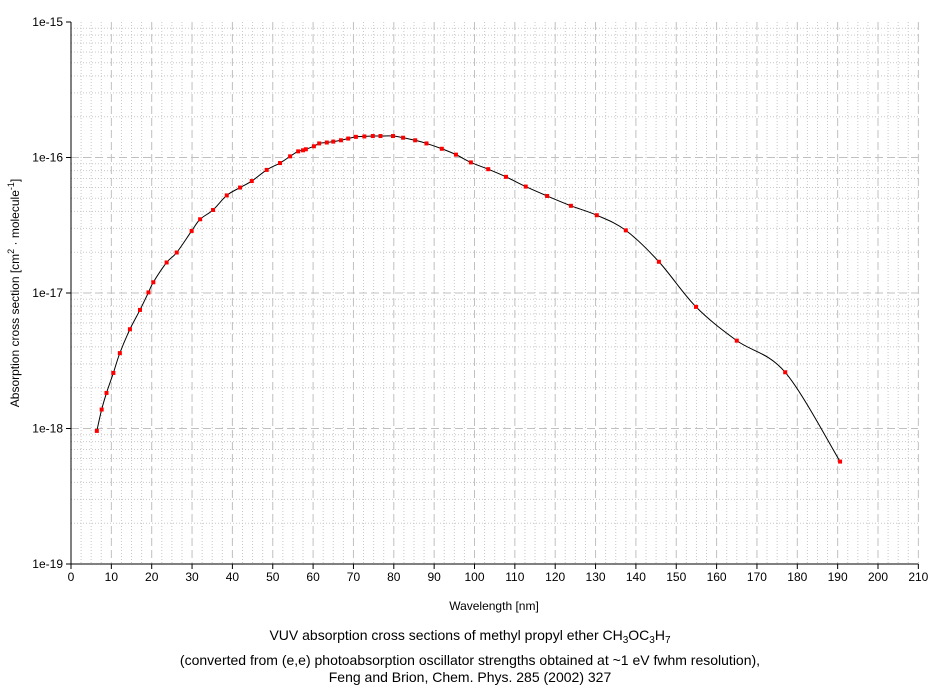 The image size is (940, 689). I want to click on x-tick-label: 100, so click(474, 577).